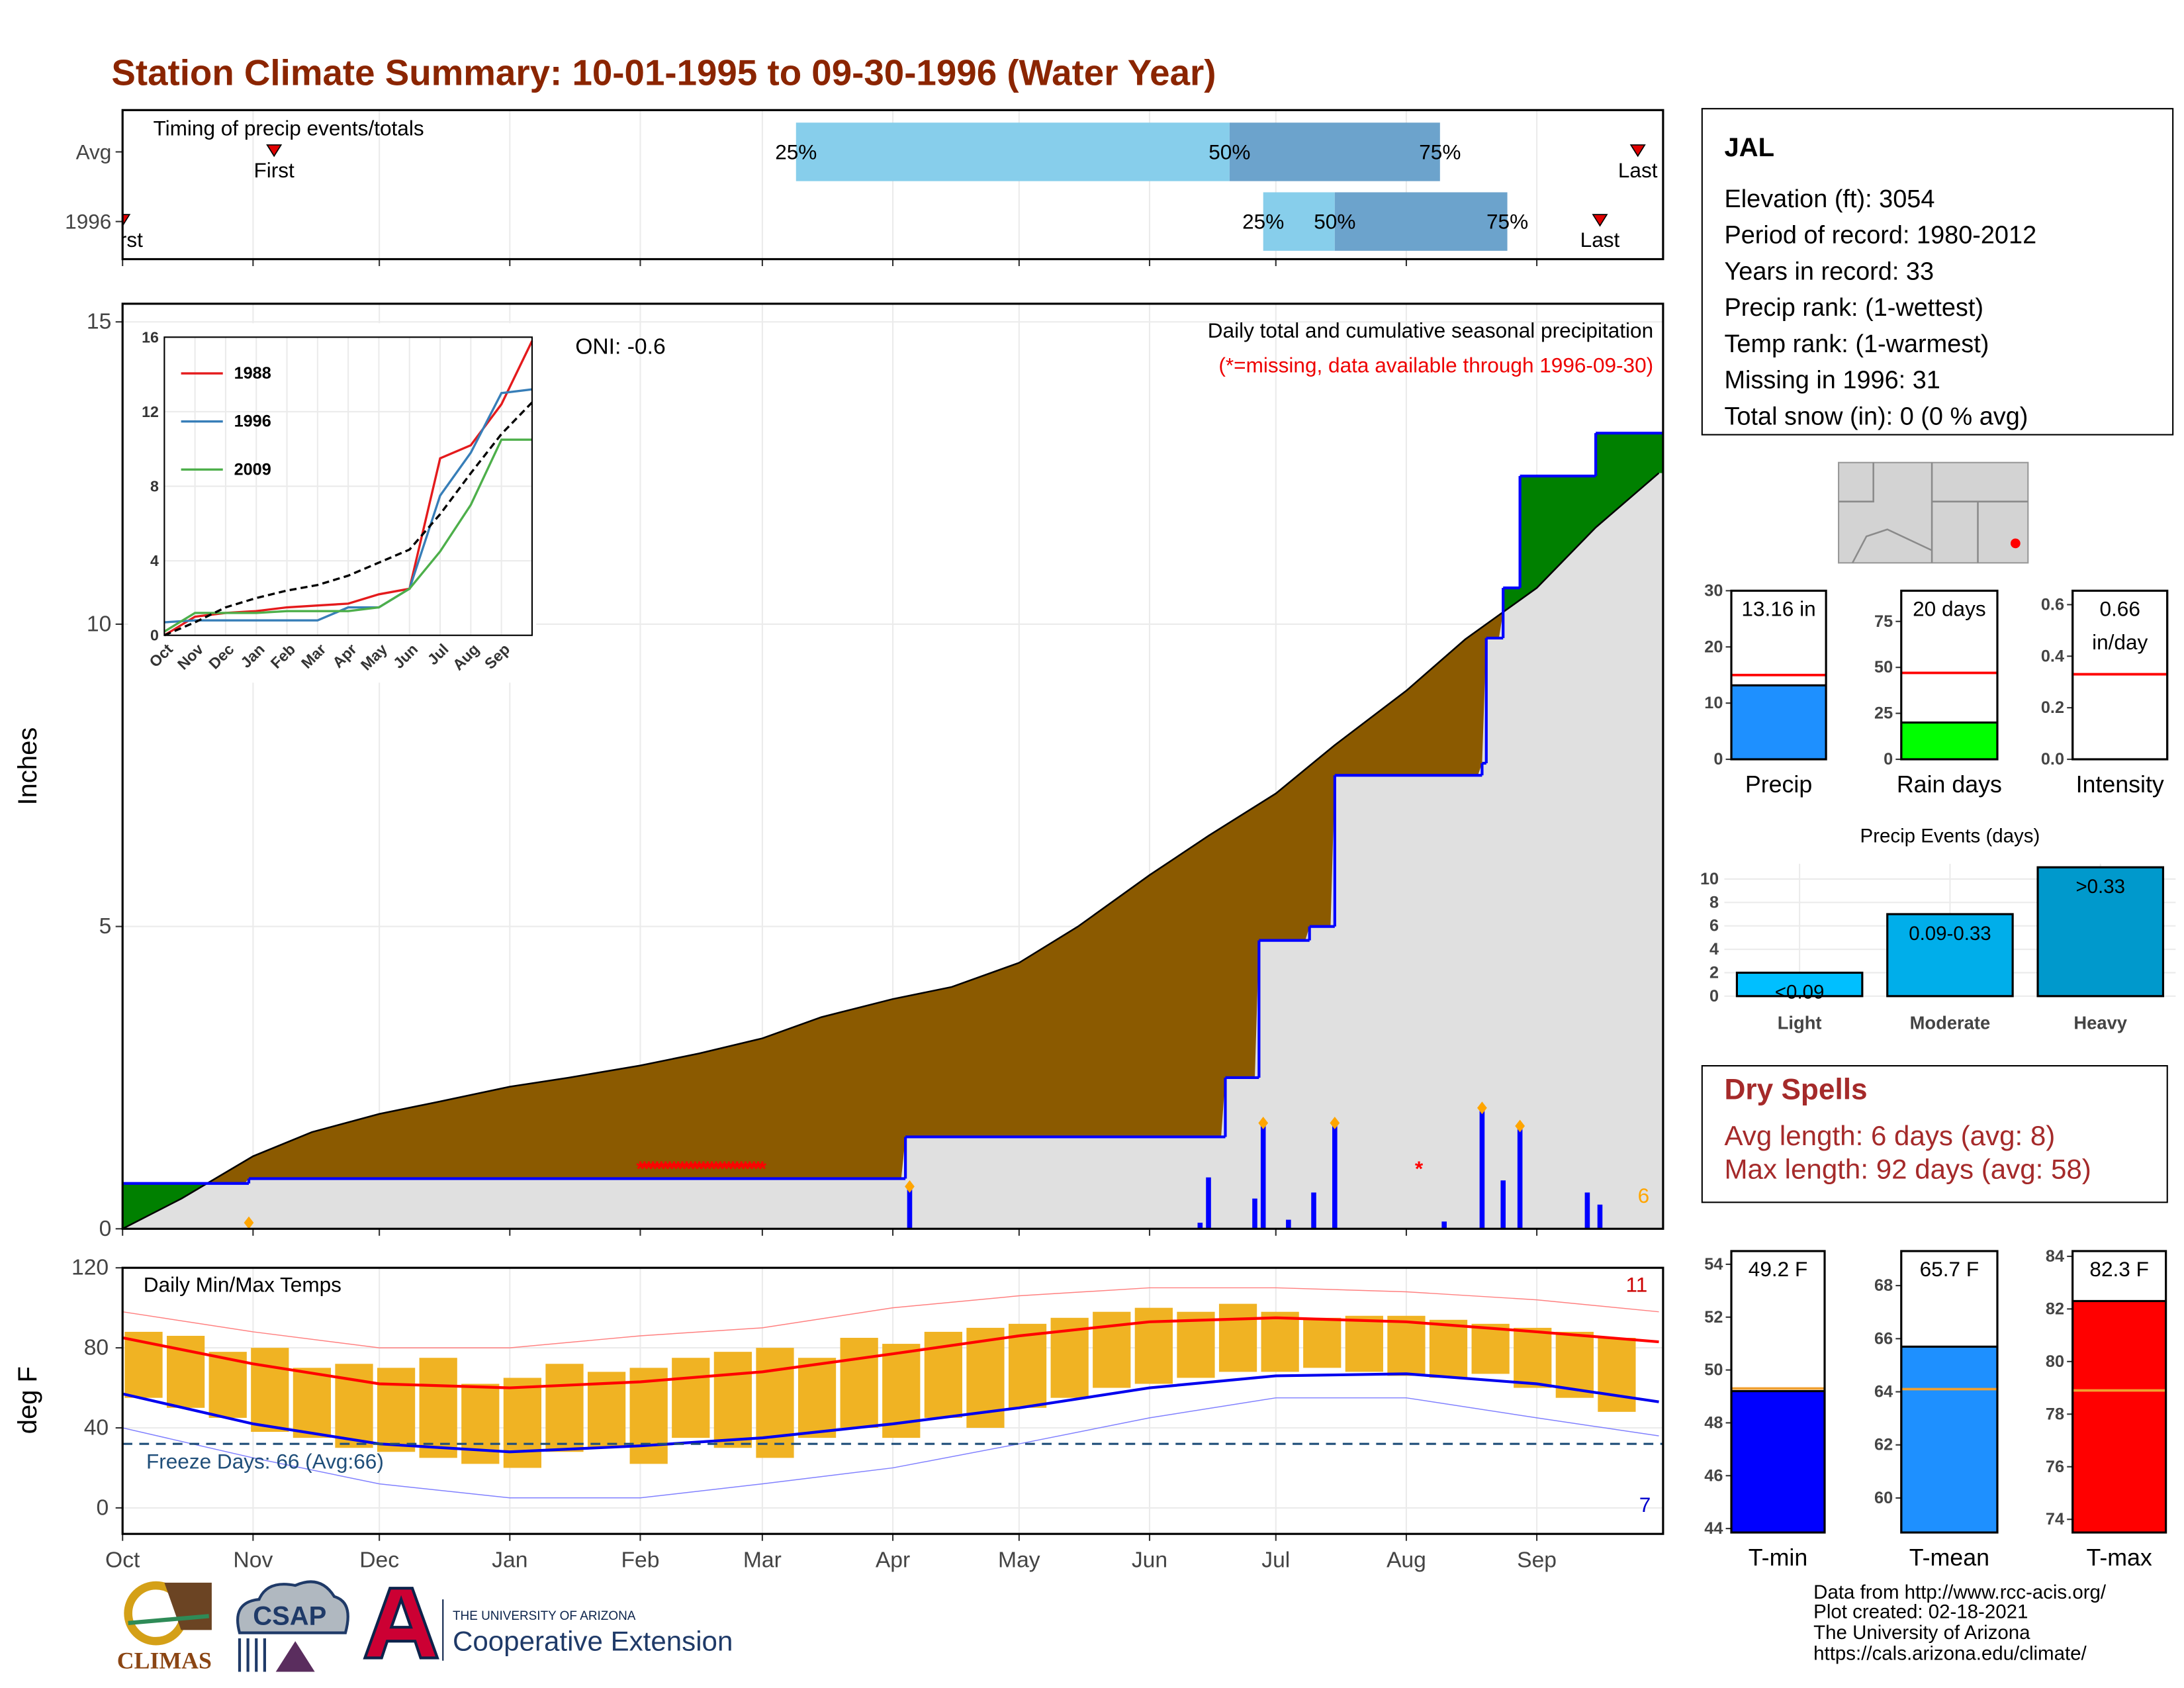 Image resolution: width=2184 pixels, height=1688 pixels. Describe the element at coordinates (2055, 1467) in the screenshot. I see `y-tick-label: 76` at that location.